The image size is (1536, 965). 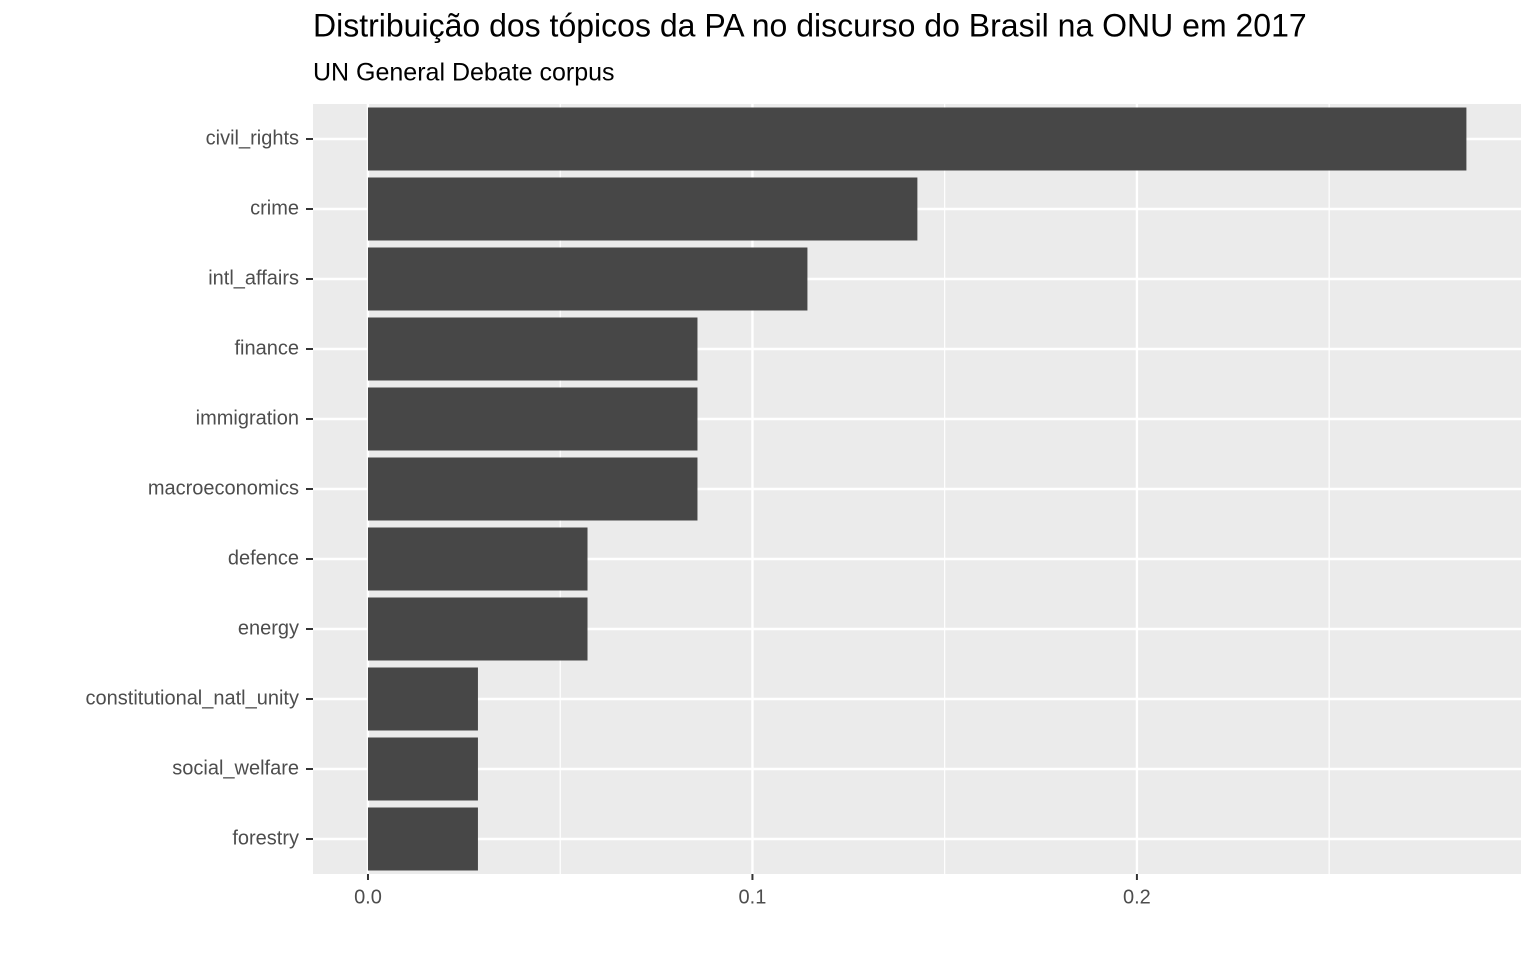 What do you see at coordinates (223, 488) in the screenshot?
I see `y-tick-label: macroeconomics` at bounding box center [223, 488].